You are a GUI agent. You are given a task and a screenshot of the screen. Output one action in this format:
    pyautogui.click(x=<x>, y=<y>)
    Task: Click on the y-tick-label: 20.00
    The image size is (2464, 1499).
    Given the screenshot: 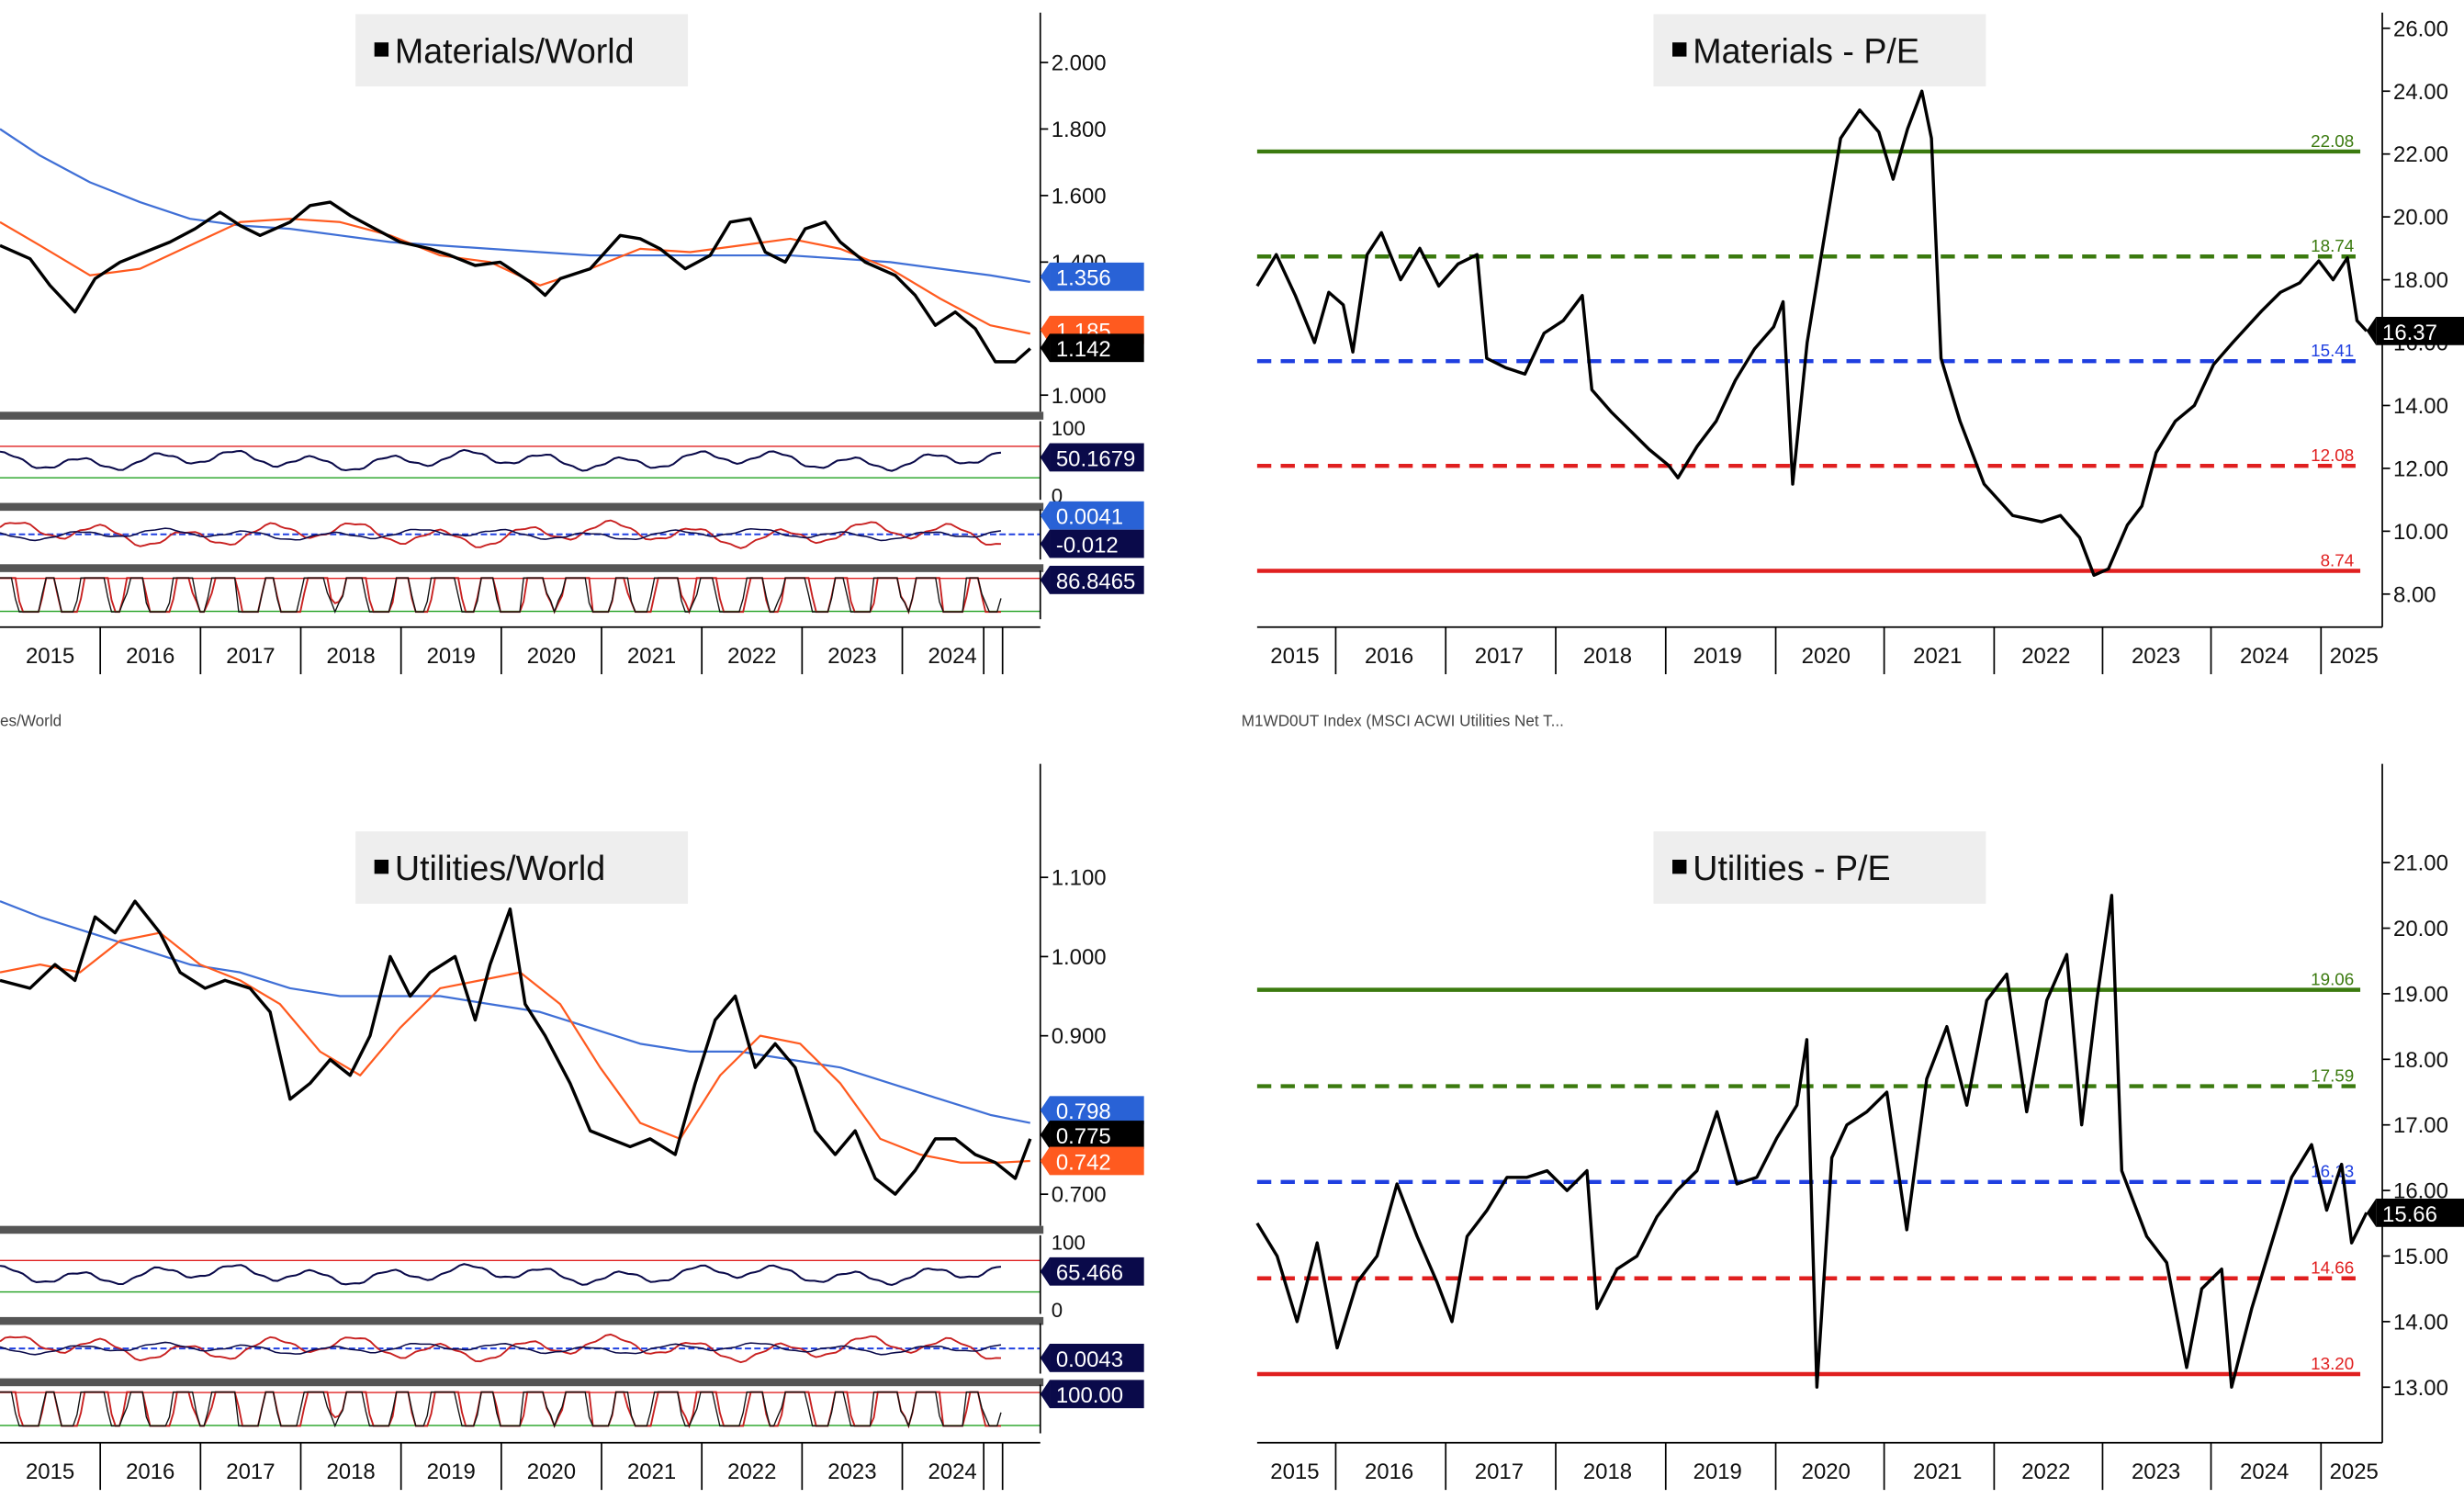 What is the action you would take?
    pyautogui.click(x=2420, y=929)
    